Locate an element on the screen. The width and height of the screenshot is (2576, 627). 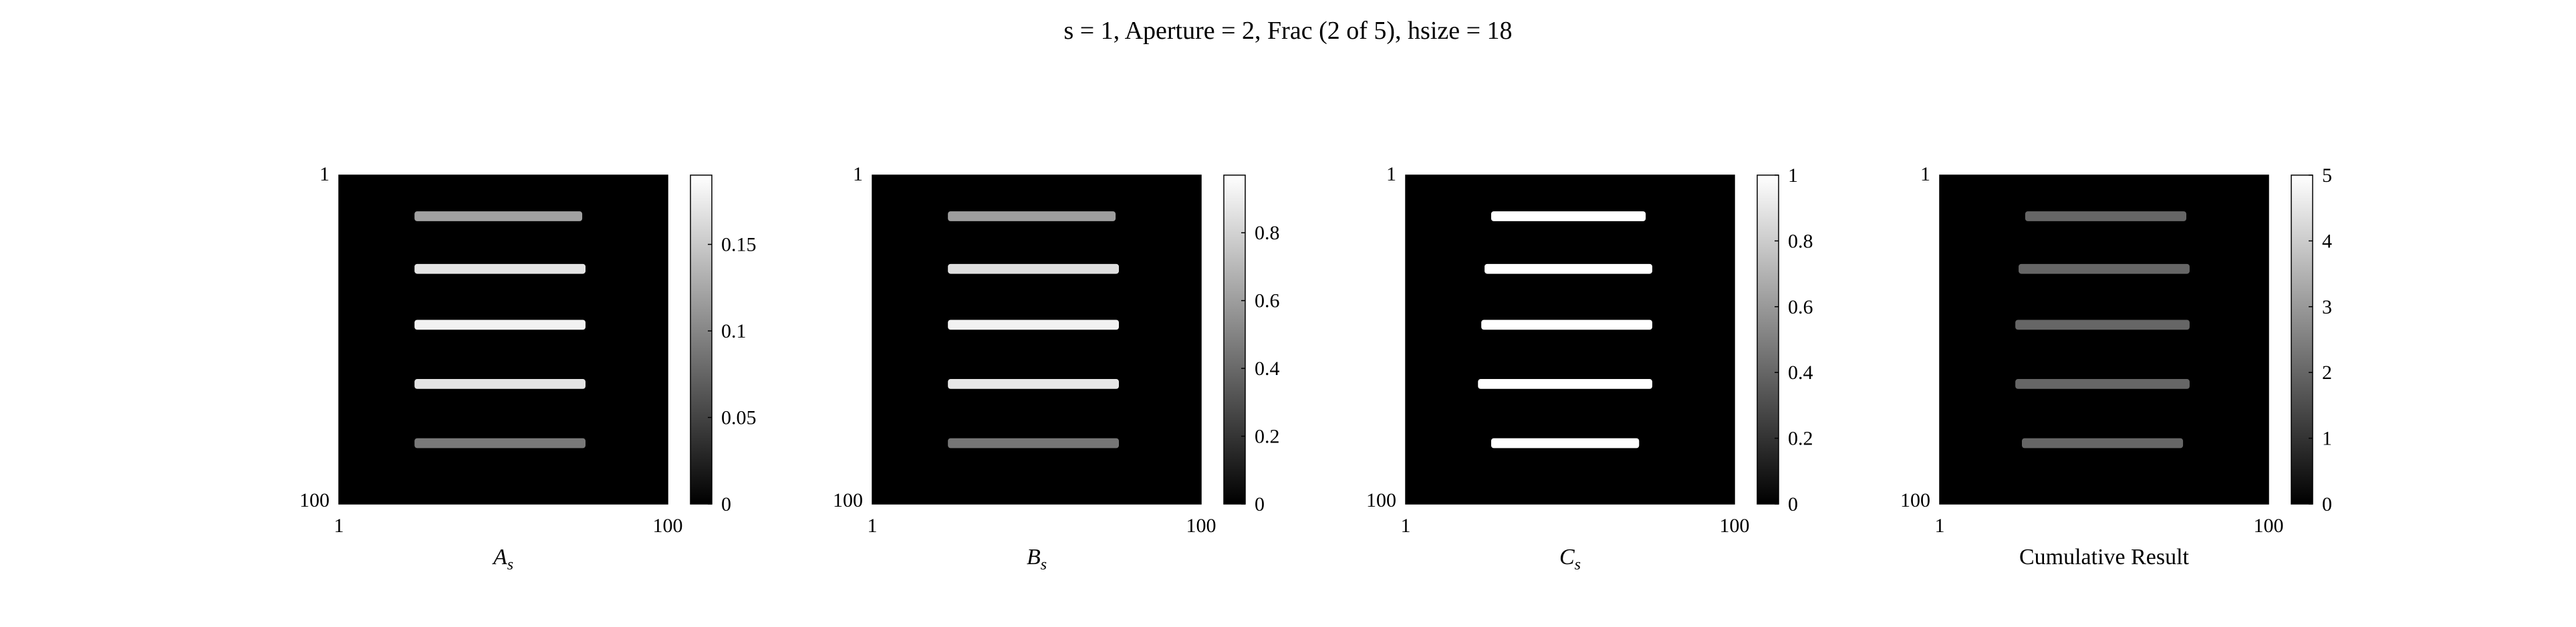
colorbar-tick-label: 5 is located at coordinates (2327, 175).